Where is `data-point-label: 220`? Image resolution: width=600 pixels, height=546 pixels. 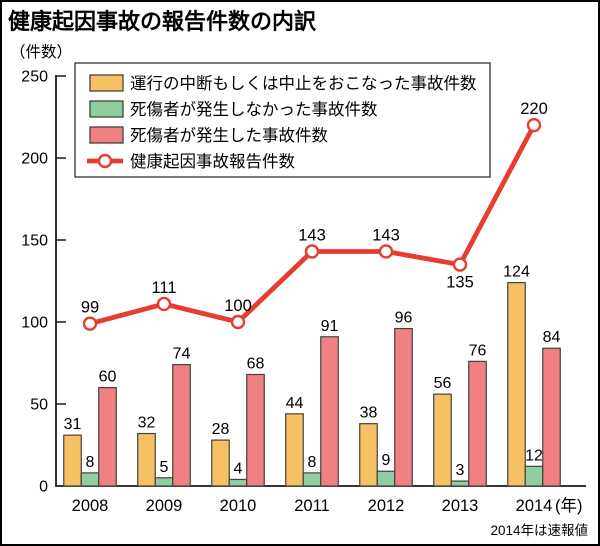
data-point-label: 220 is located at coordinates (534, 109).